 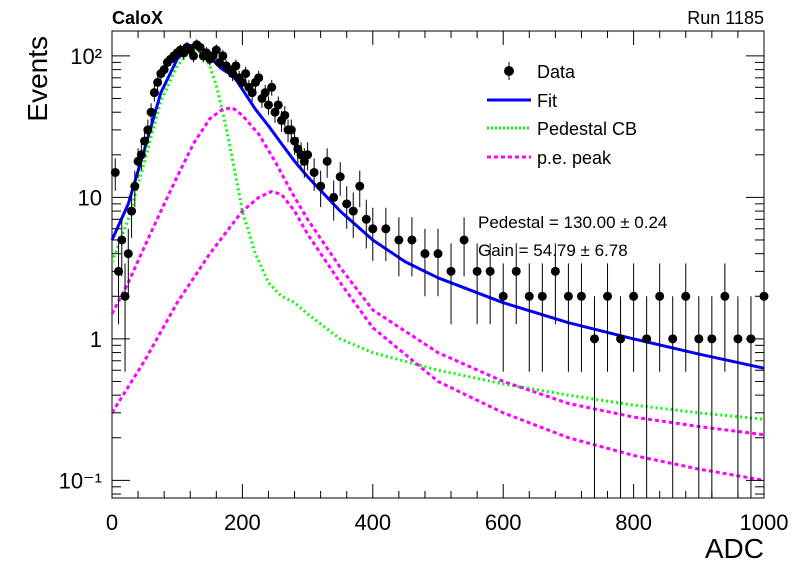 What do you see at coordinates (547, 101) in the screenshot?
I see `legend-label: Fit` at bounding box center [547, 101].